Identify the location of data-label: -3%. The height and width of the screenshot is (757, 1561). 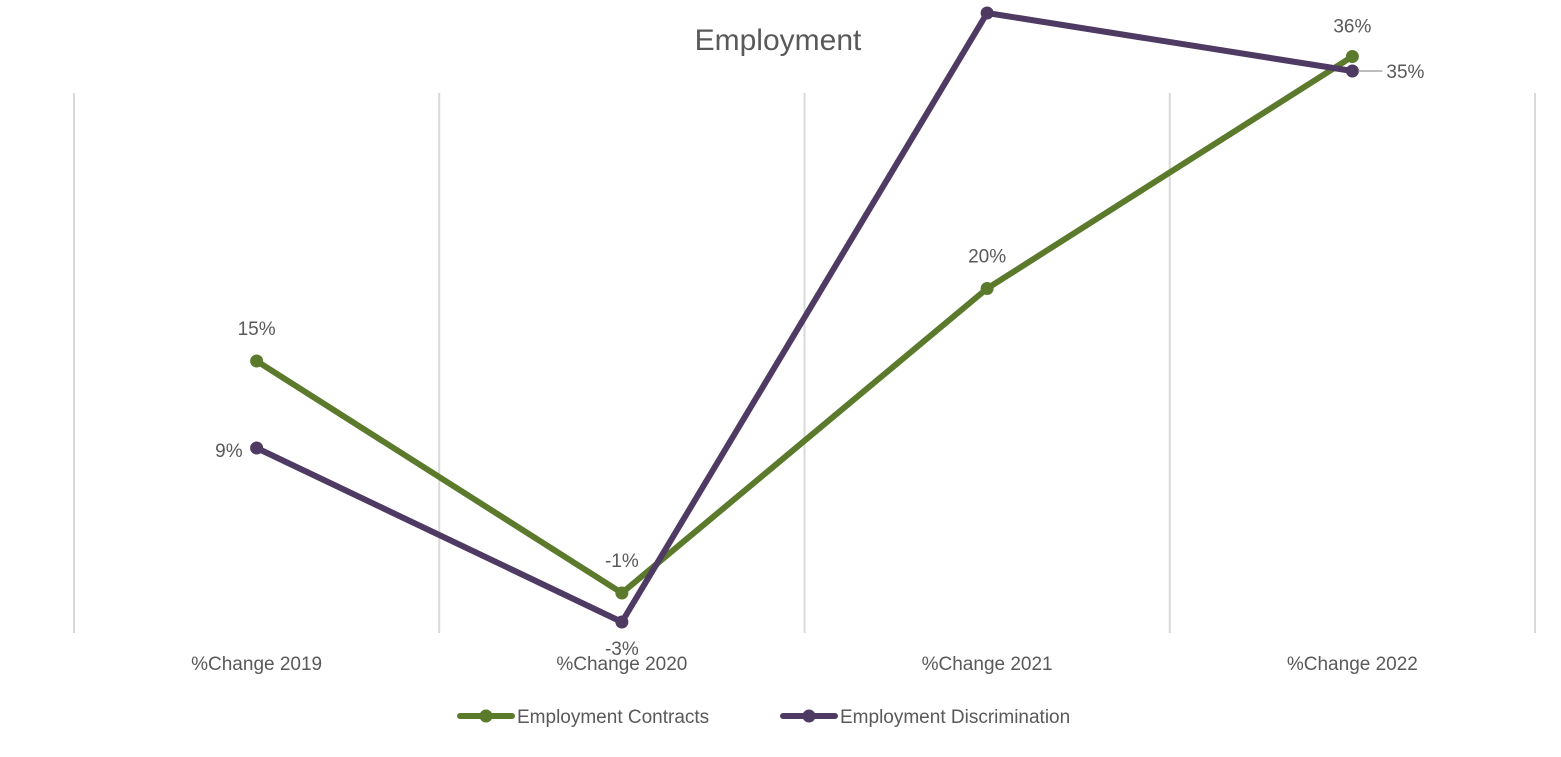
(622, 649).